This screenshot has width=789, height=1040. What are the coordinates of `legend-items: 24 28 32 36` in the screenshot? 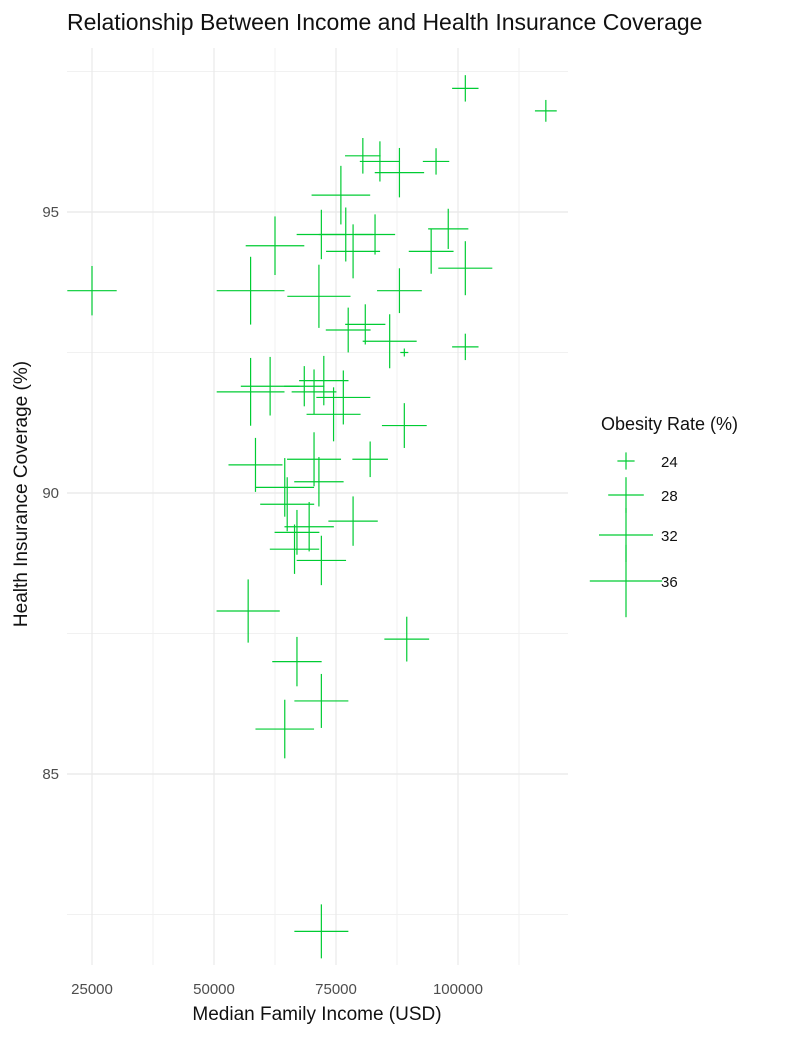 It's located at (633, 535).